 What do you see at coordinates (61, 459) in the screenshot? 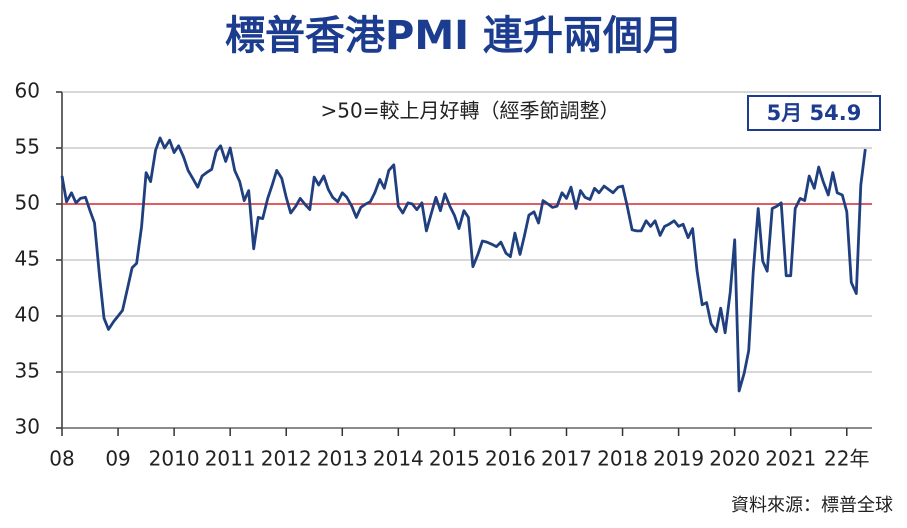
I see `x-tick-label: 08` at bounding box center [61, 459].